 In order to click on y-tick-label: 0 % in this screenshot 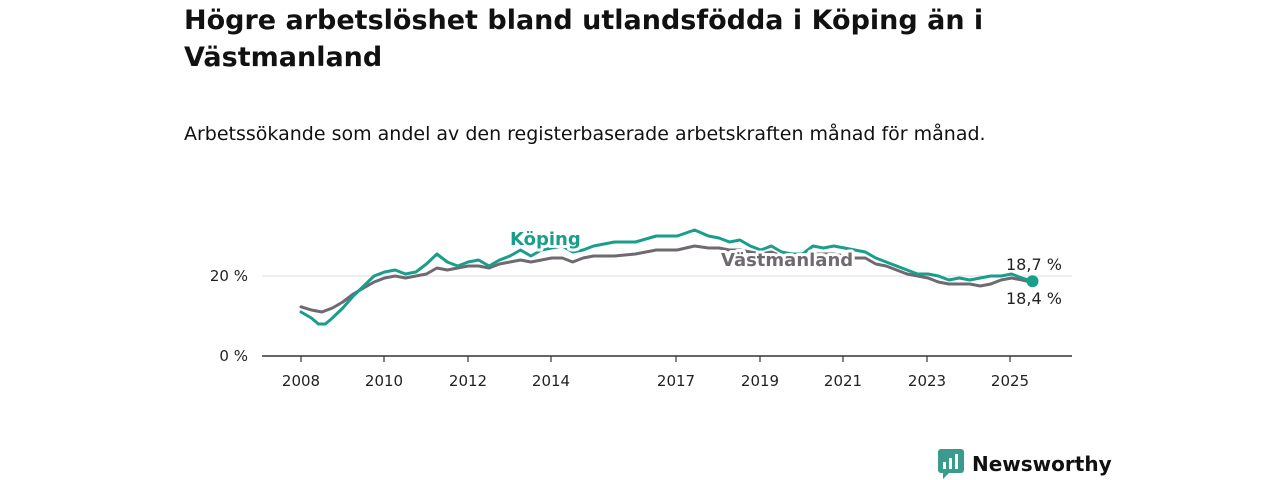, I will do `click(233, 356)`.